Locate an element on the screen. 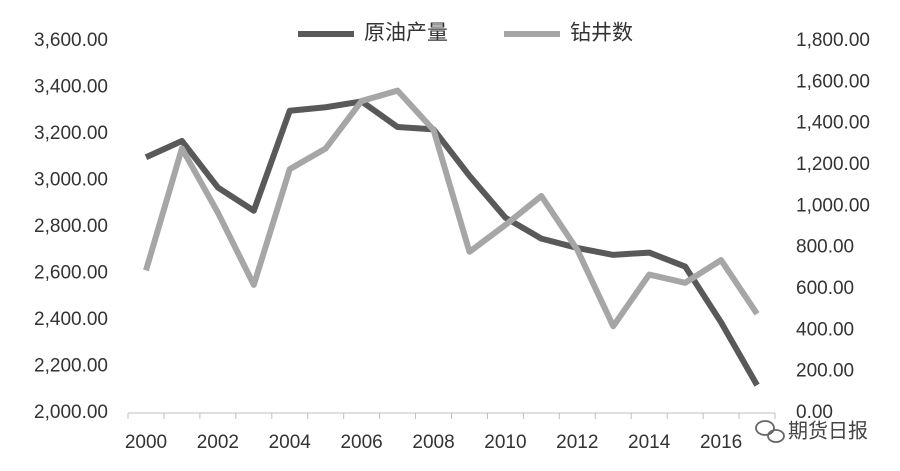 This screenshot has height=471, width=900. y2-tick-label: 1,000.00 is located at coordinates (833, 205).